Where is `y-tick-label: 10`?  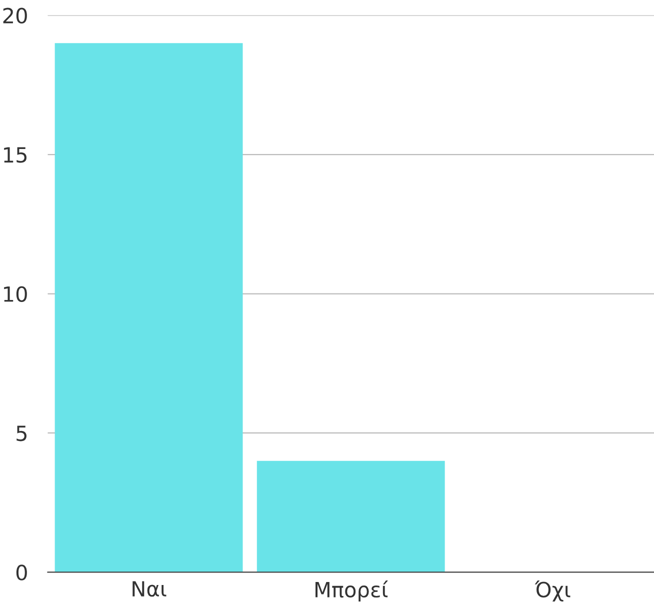 y-tick-label: 10 is located at coordinates (15, 294).